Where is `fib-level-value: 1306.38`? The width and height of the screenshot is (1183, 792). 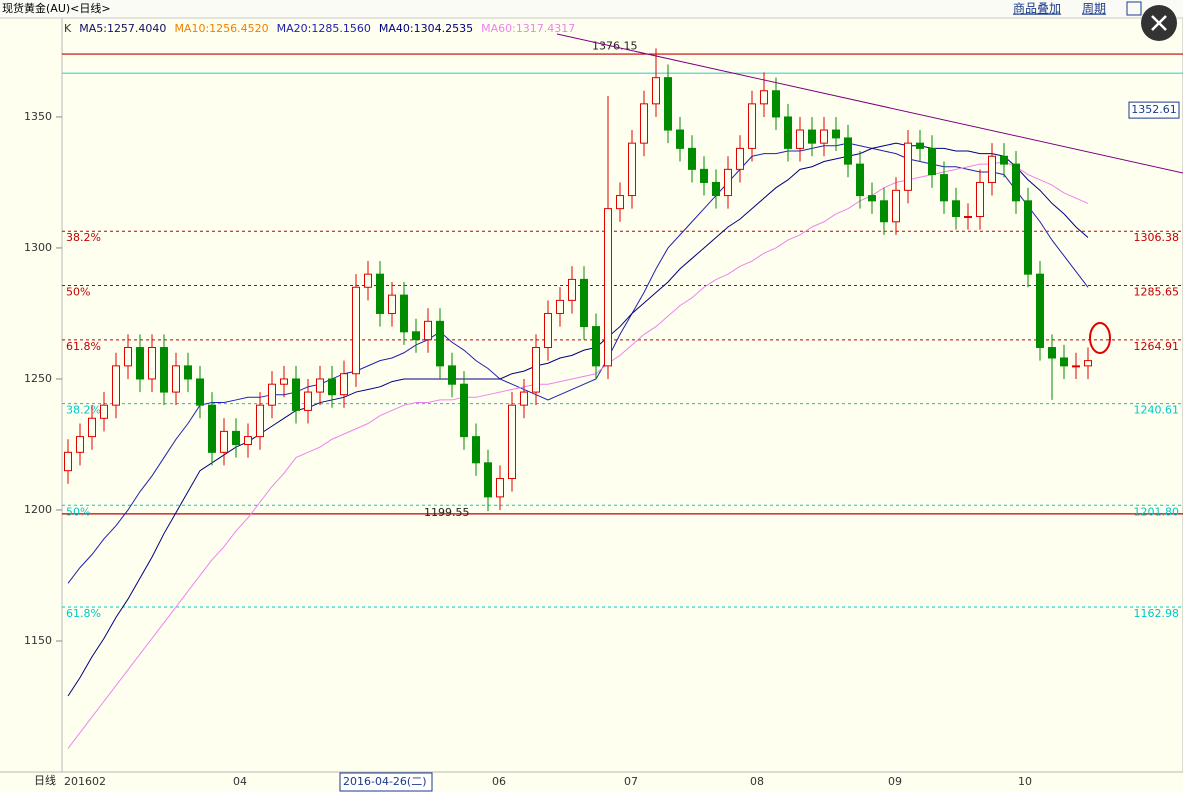 fib-level-value: 1306.38 is located at coordinates (1157, 237).